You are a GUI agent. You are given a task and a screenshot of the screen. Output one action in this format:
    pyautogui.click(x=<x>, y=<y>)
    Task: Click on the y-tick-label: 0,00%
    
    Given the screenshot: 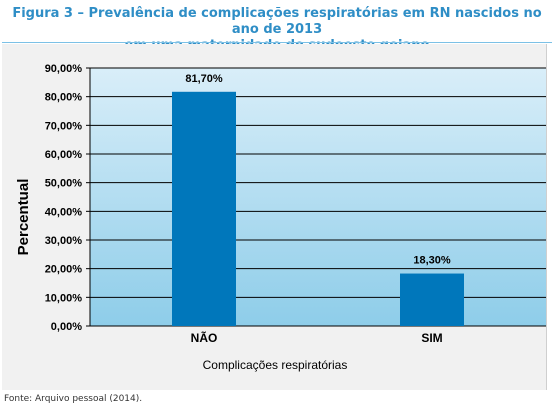 What is the action you would take?
    pyautogui.click(x=66, y=327)
    